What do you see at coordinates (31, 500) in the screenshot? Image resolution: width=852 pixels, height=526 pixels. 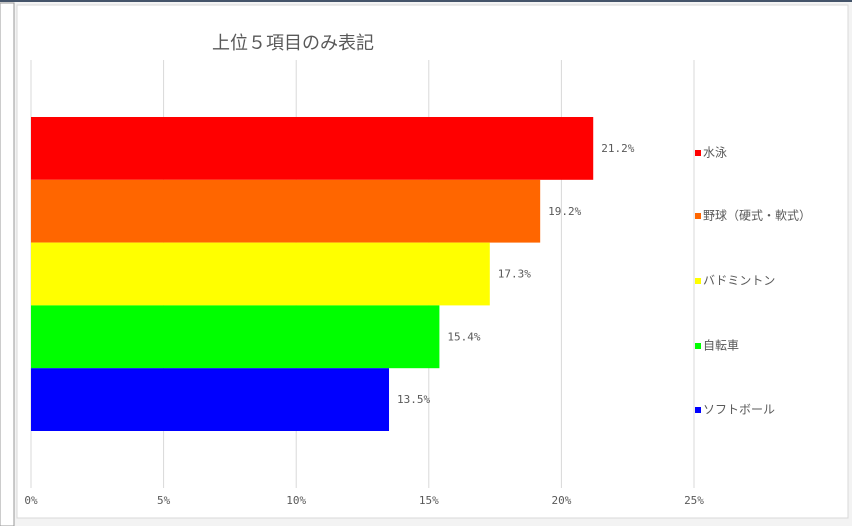 I see `x-tick-label: 0%` at bounding box center [31, 500].